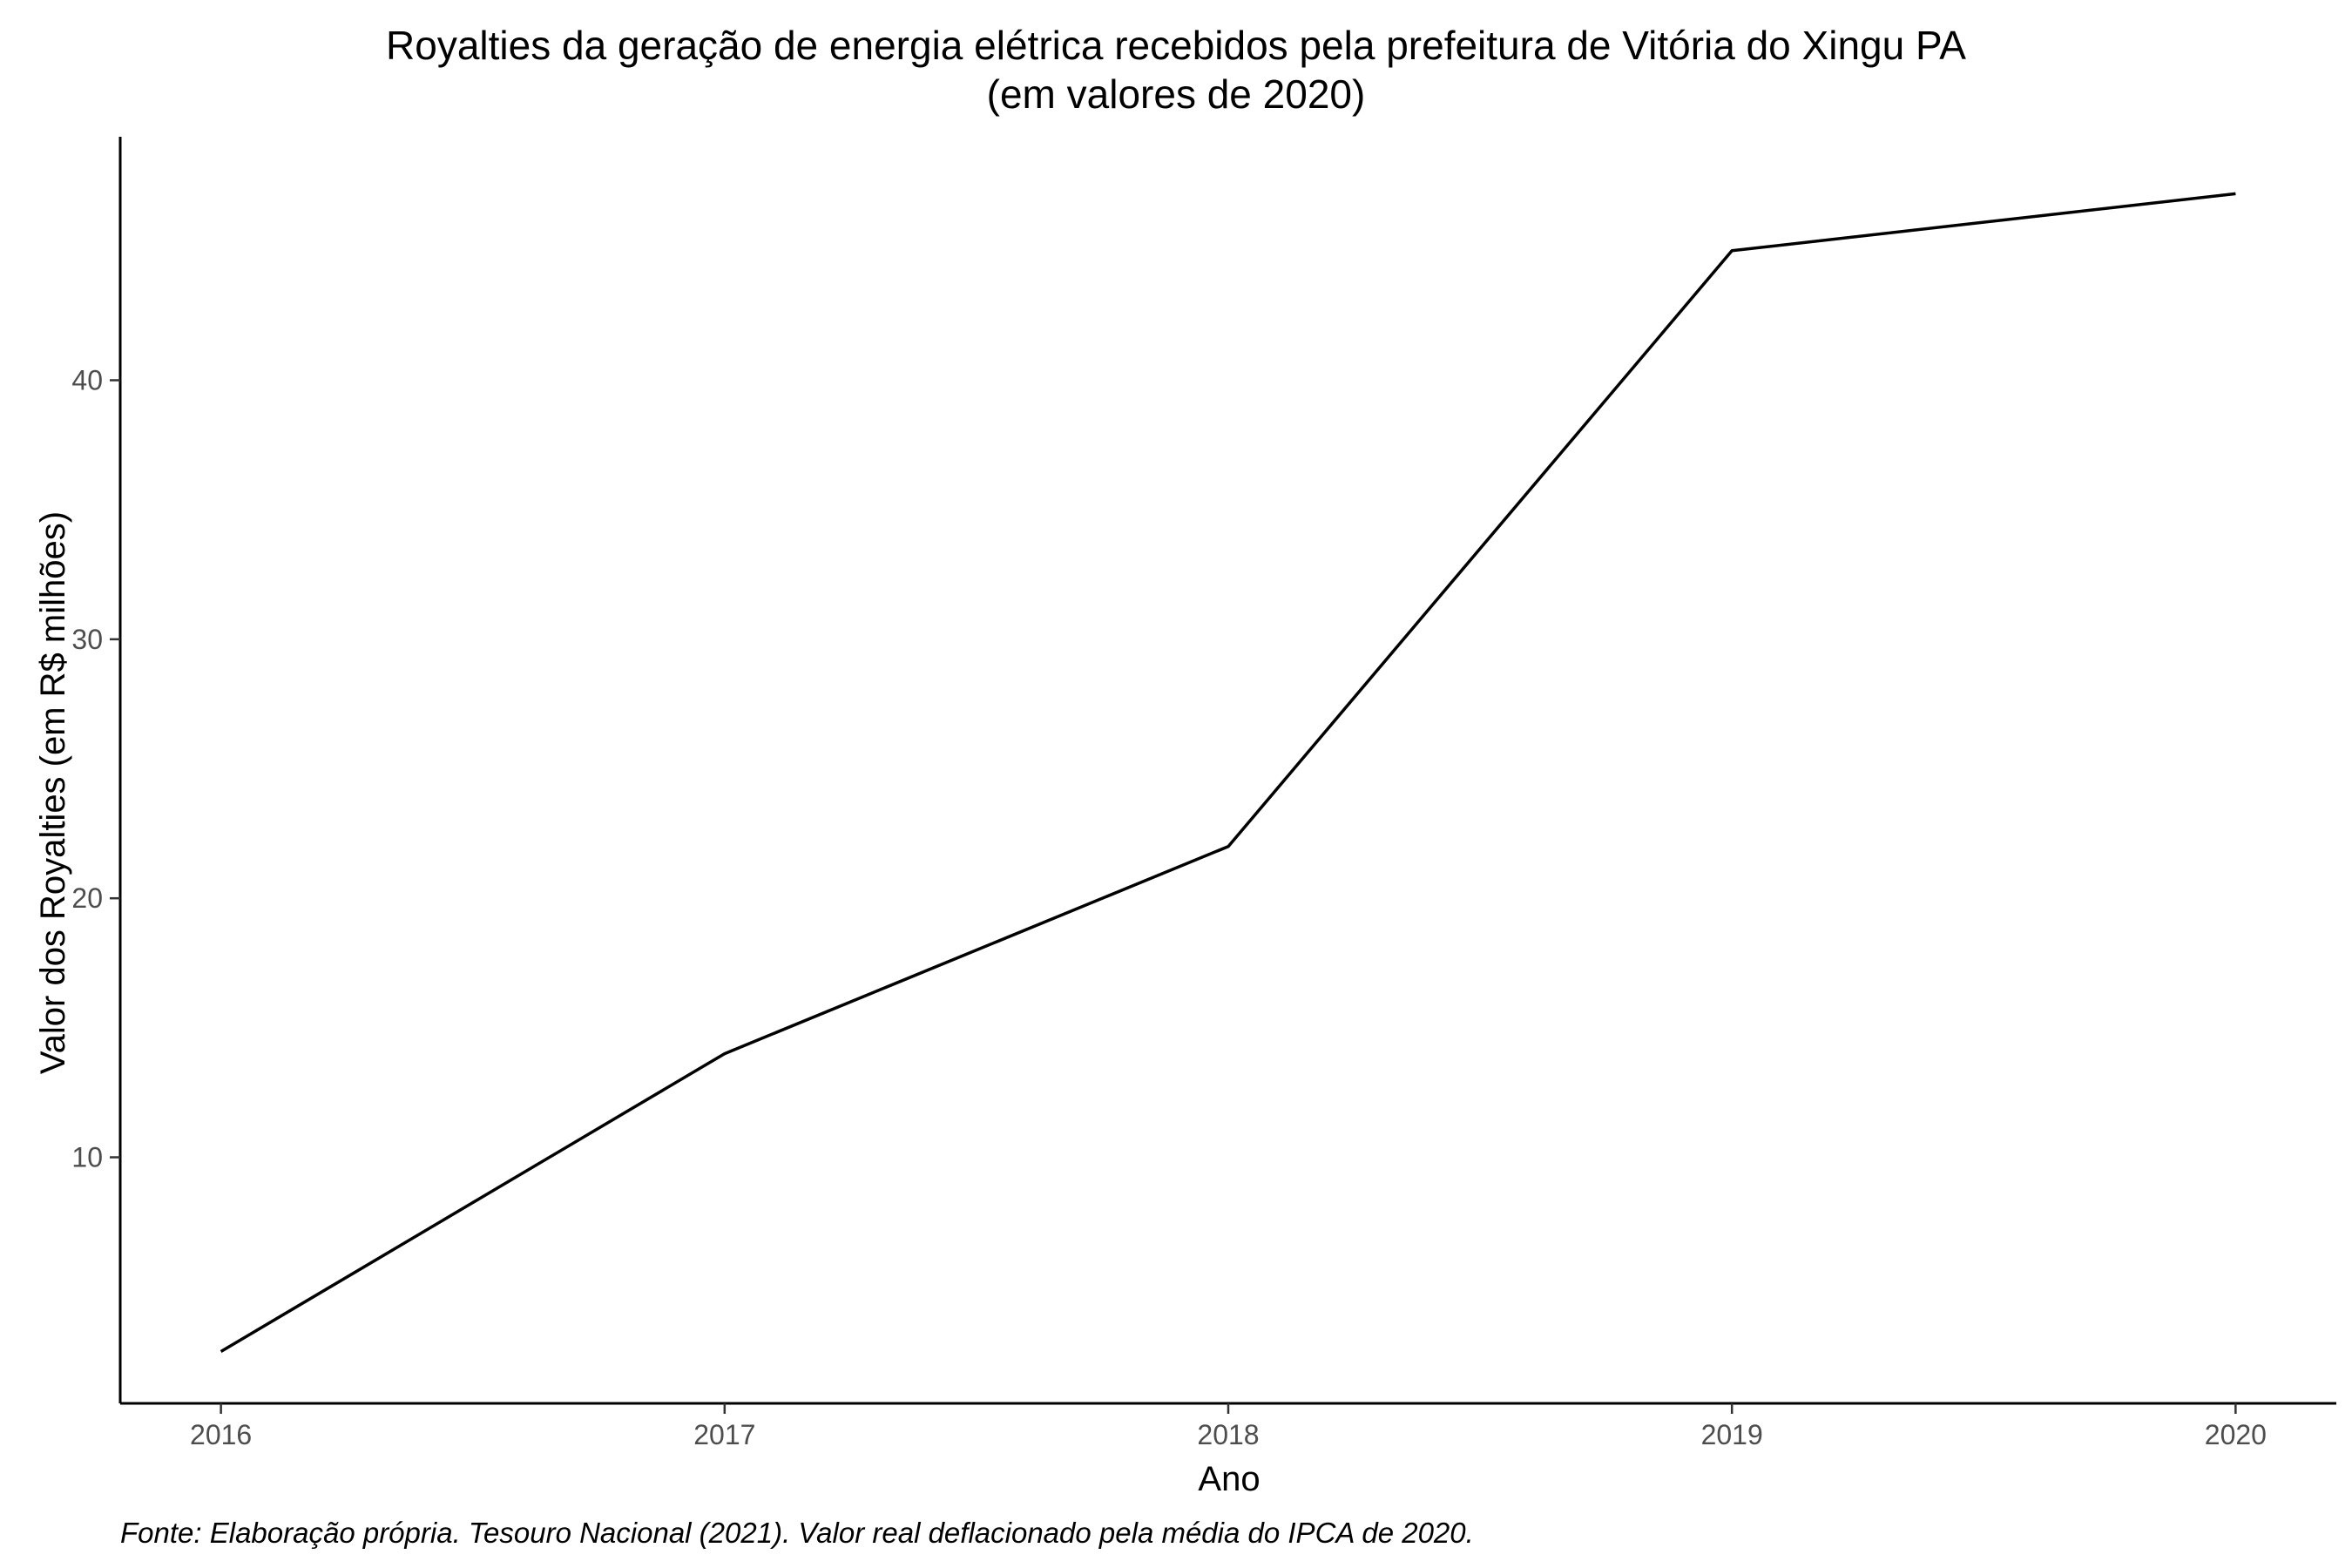  I want to click on x-tick-label: 2018, so click(1228, 1434).